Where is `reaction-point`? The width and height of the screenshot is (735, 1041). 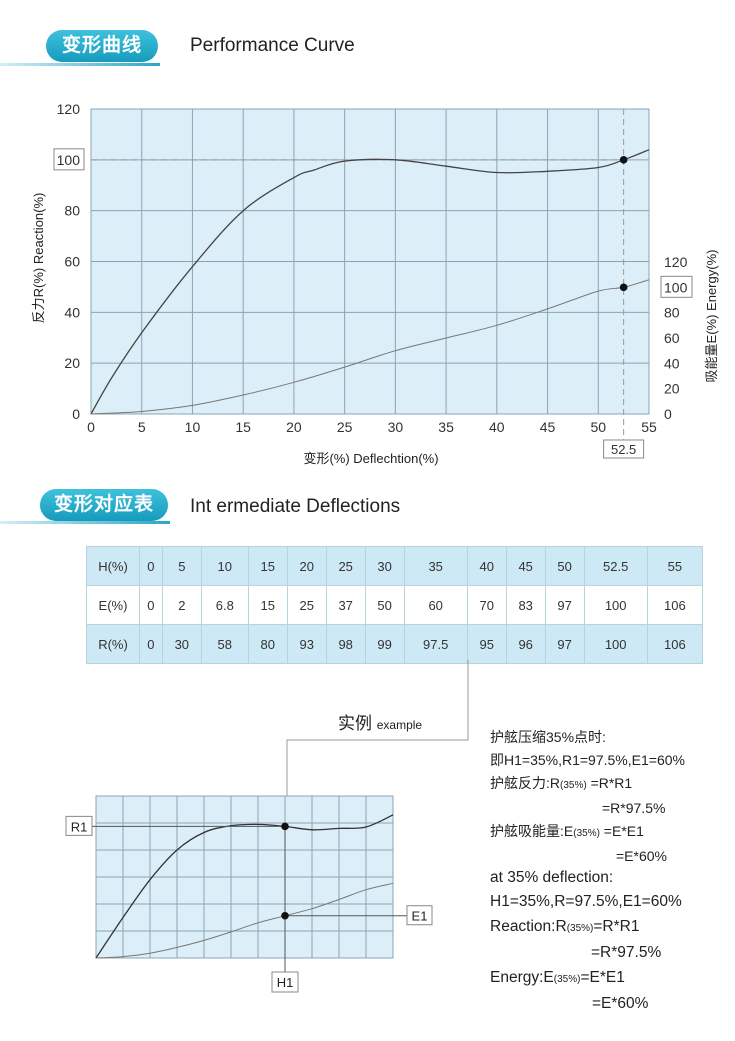 reaction-point is located at coordinates (623, 160).